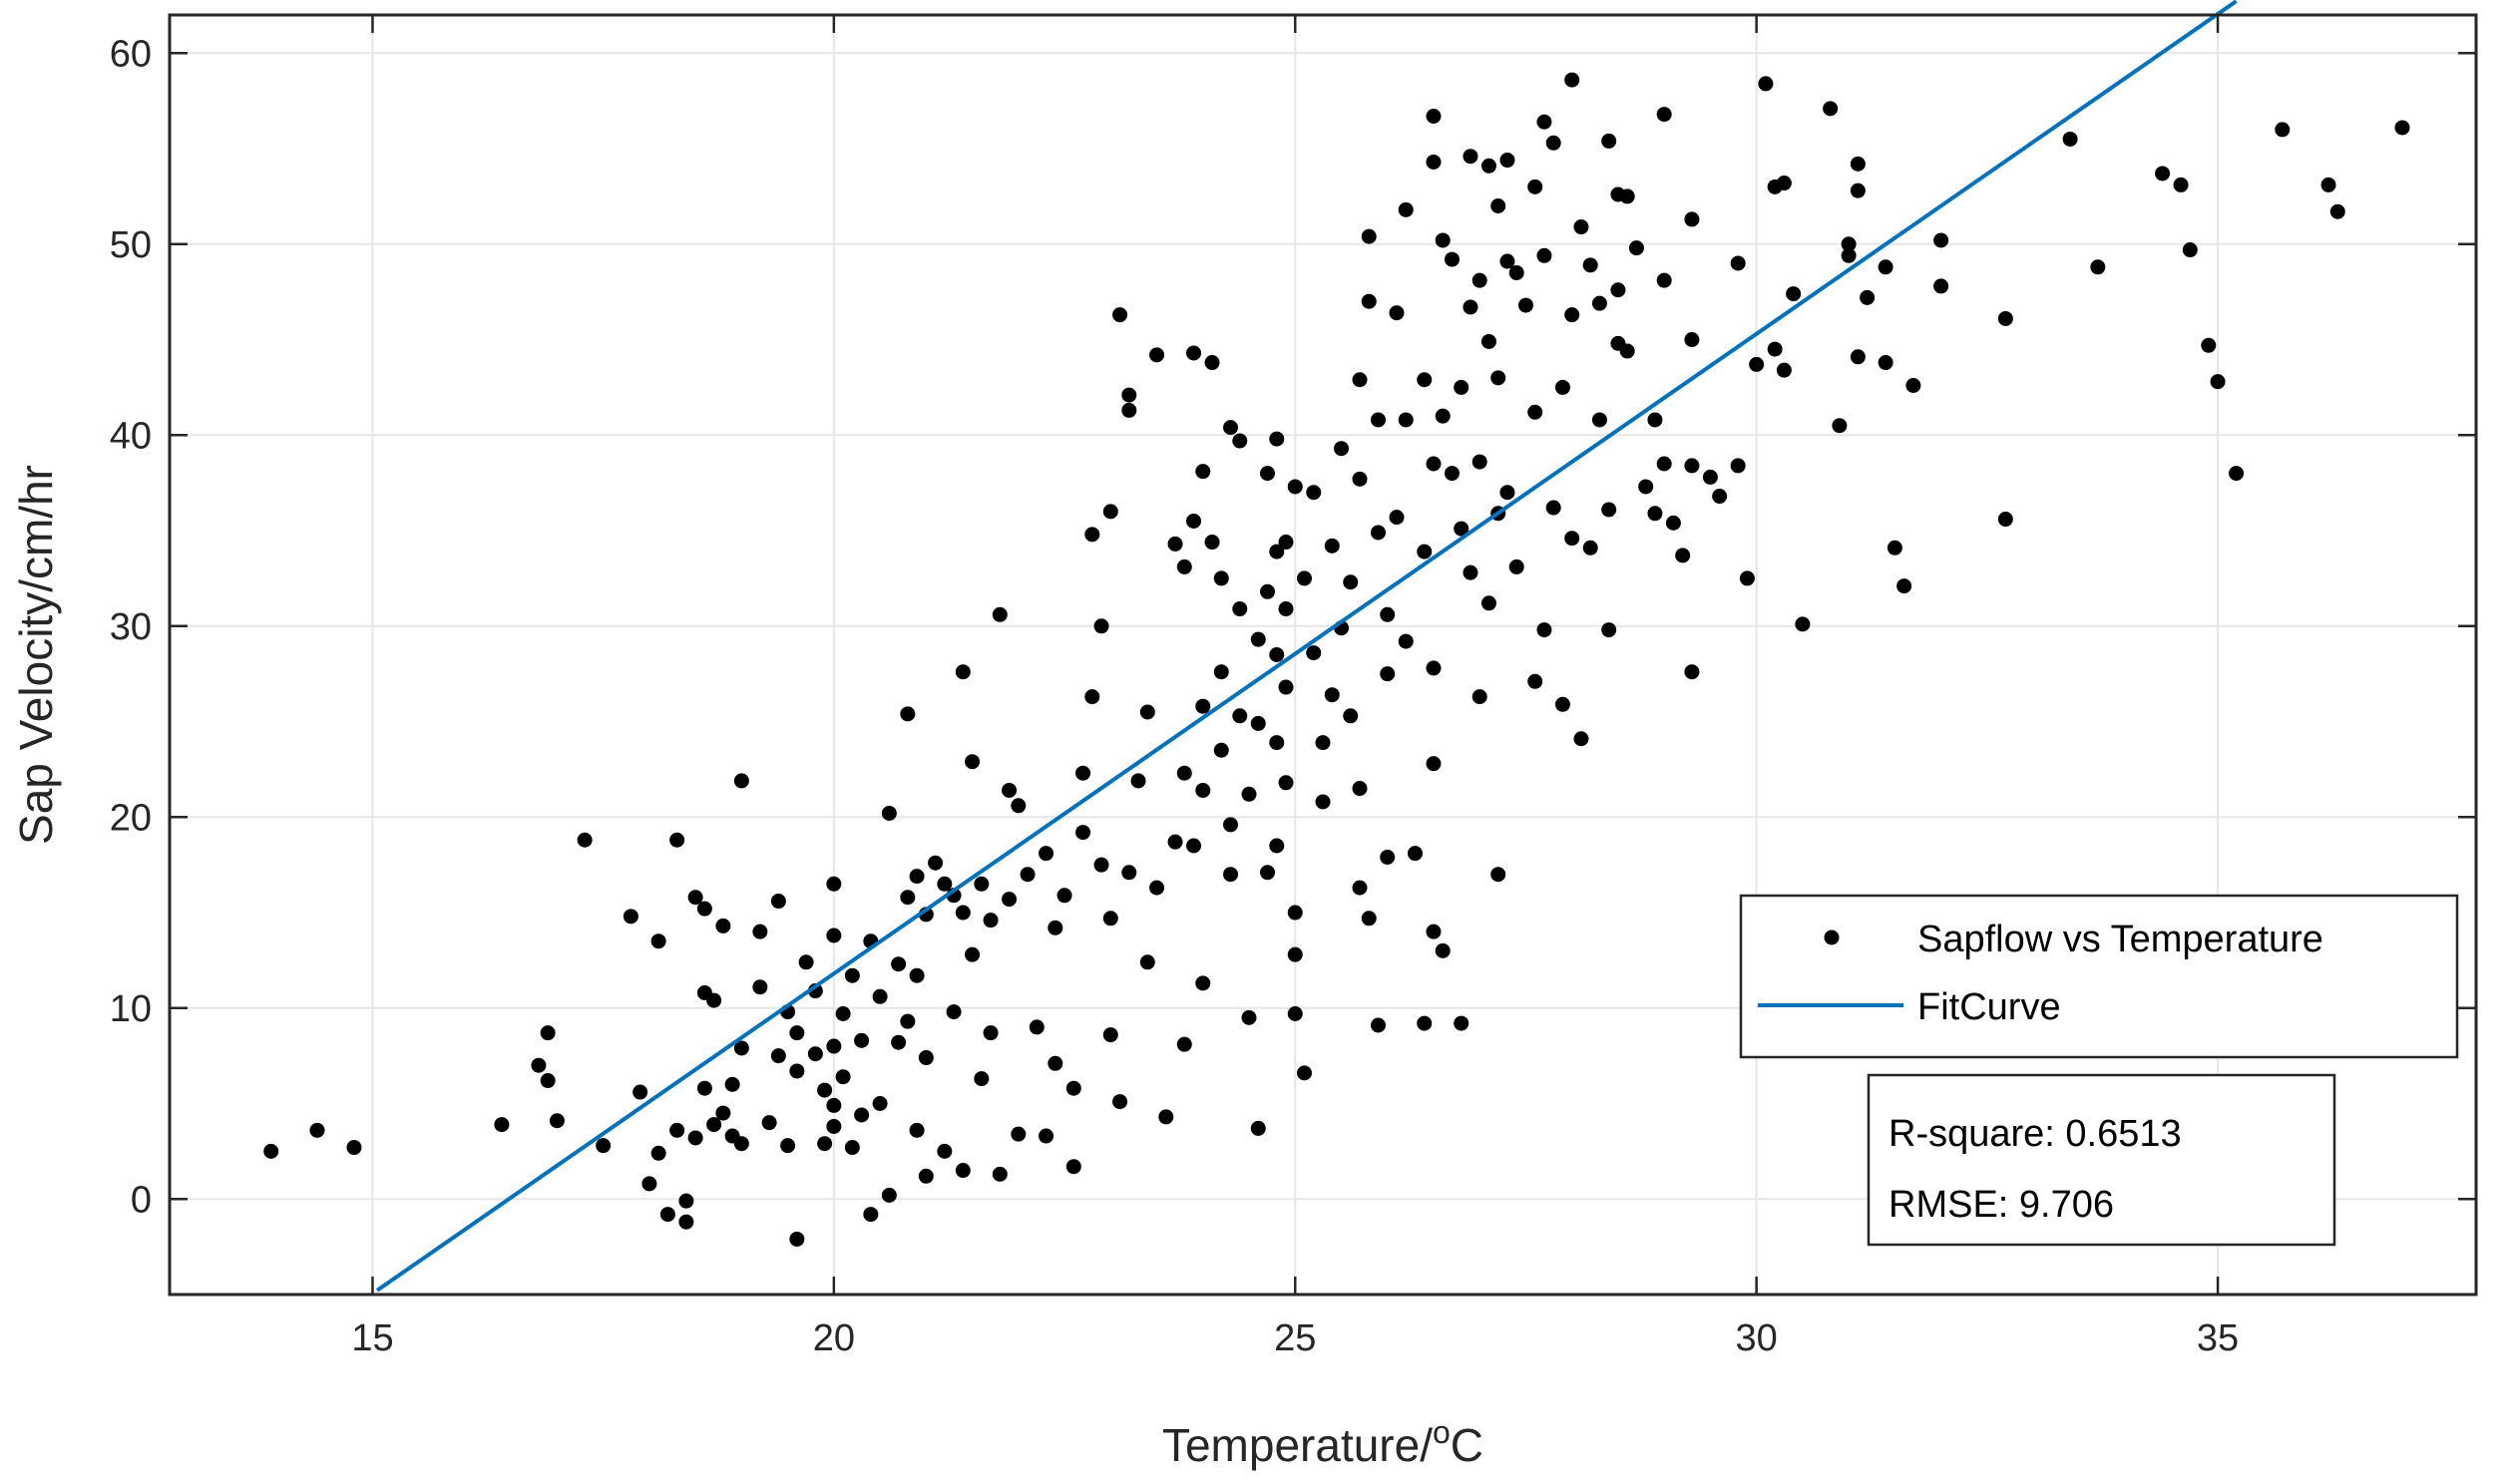 The image size is (2519, 1484). I want to click on x-tick-label: 20, so click(834, 1338).